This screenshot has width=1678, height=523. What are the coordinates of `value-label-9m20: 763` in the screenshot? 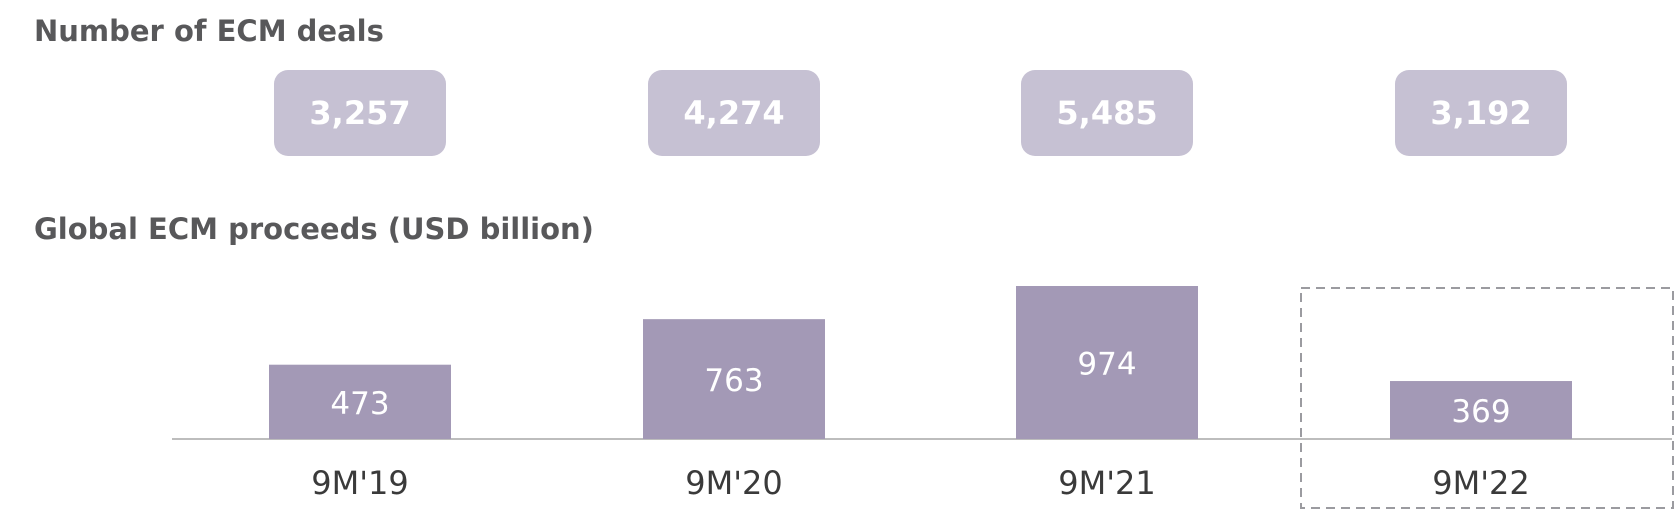 It's located at (733, 381).